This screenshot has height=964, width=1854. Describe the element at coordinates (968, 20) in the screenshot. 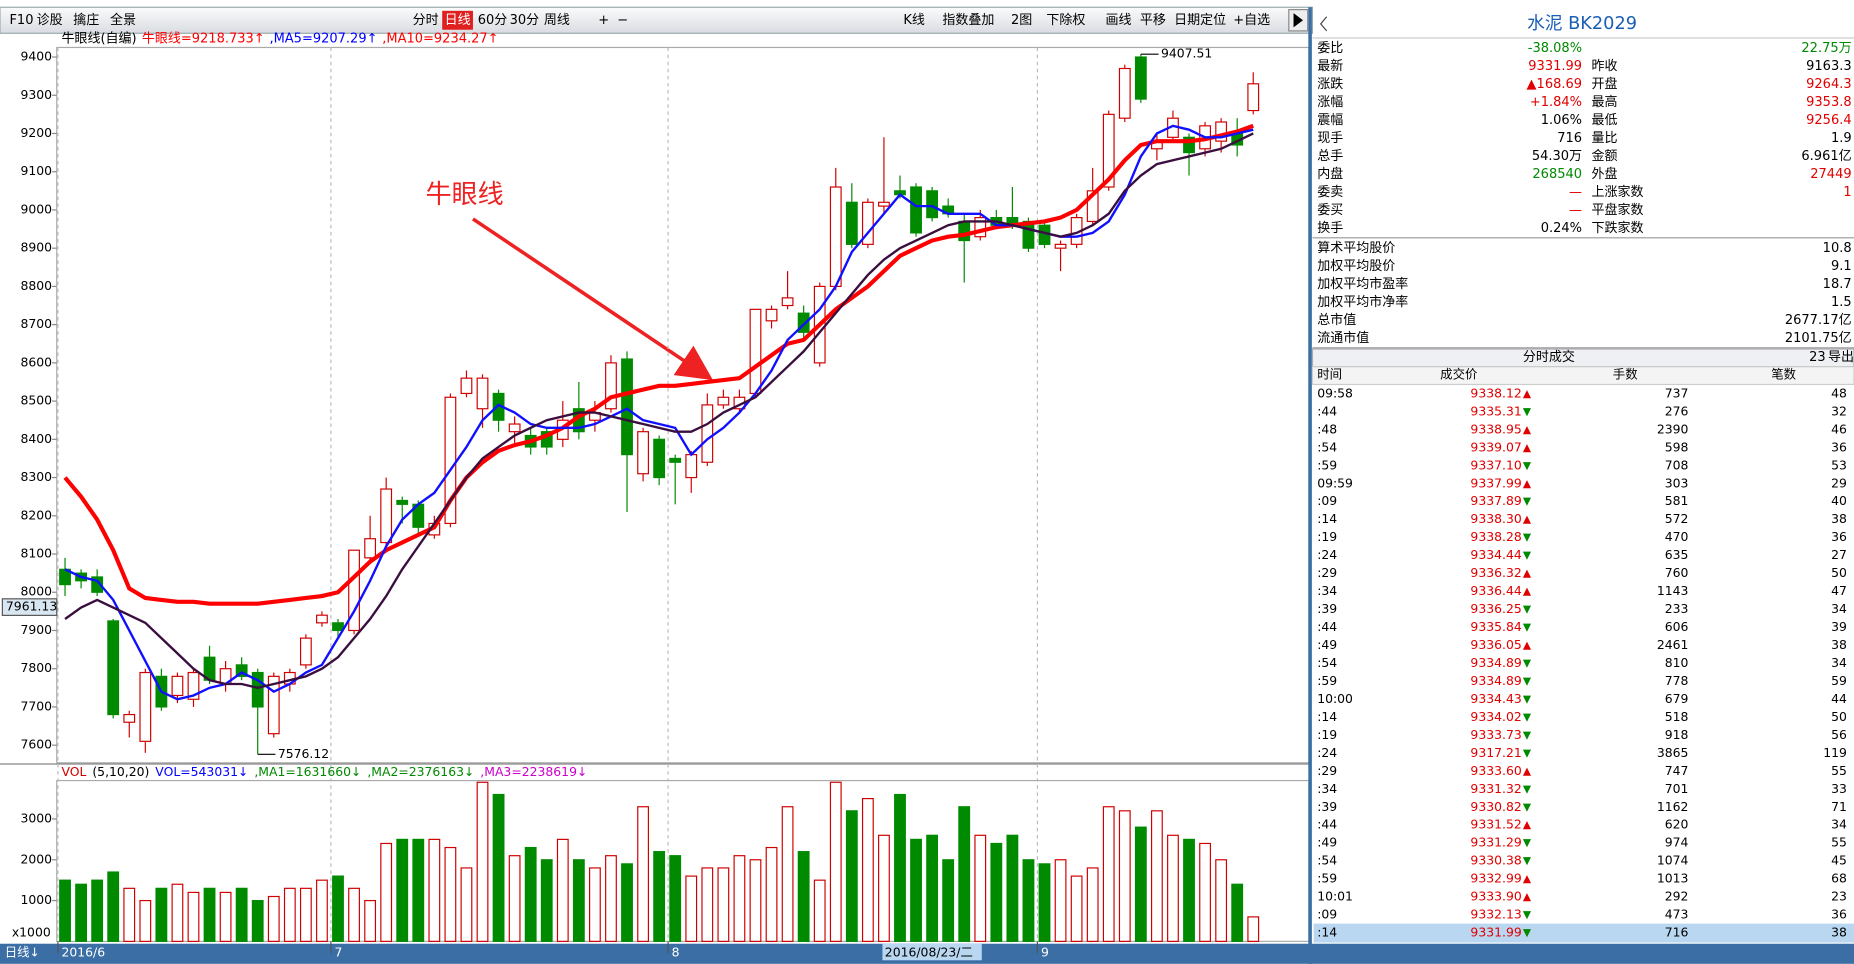

I see `toolbar-button: 指数叠加` at that location.